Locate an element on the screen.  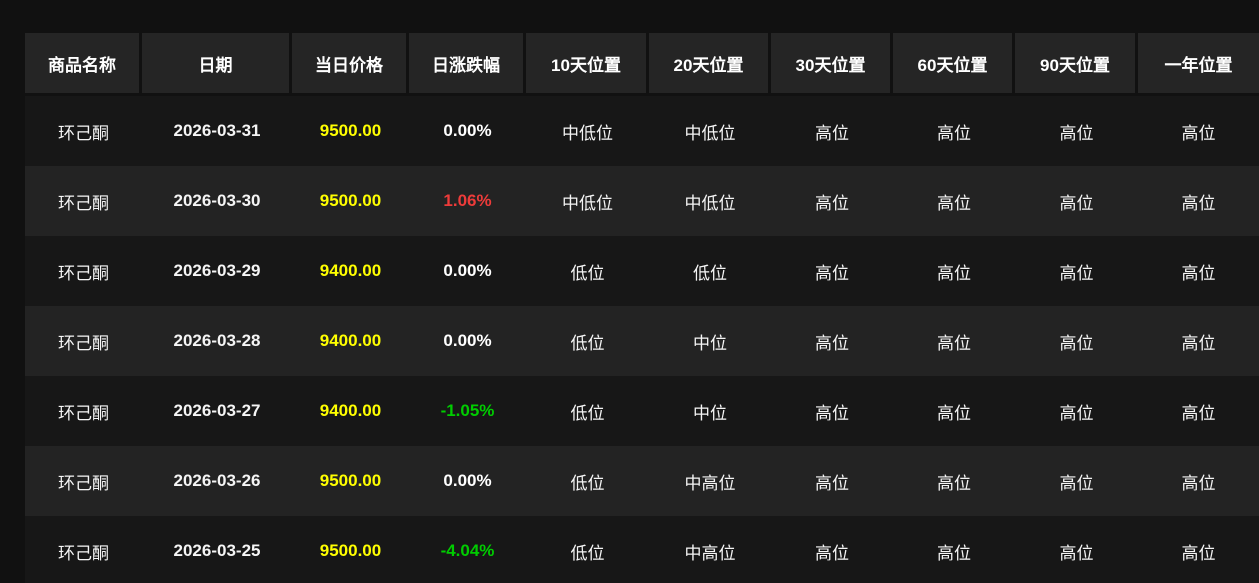
table-row: 环己酮 2026-03-31 9500.00 0.00% 中低位 中低位 高位 高位 高位 高位 is located at coordinates (642, 131).